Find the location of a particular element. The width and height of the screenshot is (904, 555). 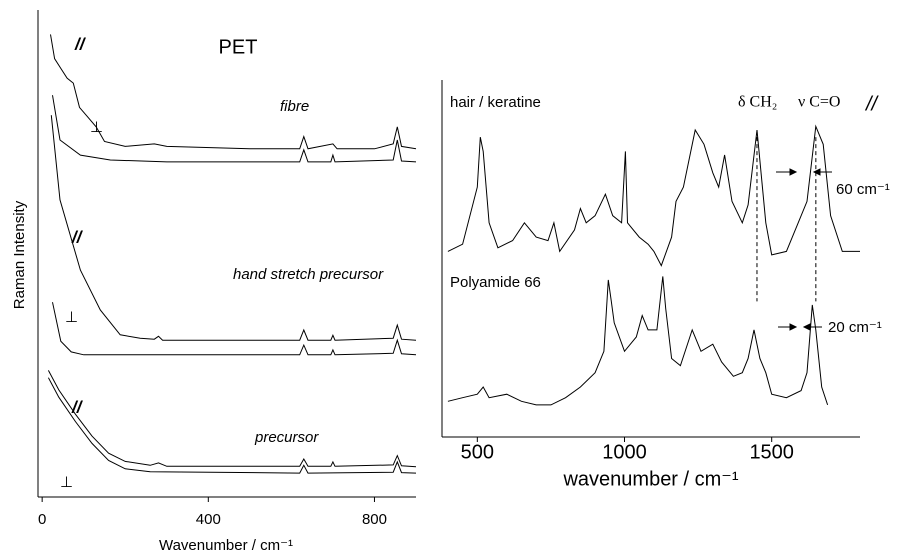

chart-title: PET is located at coordinates (238, 47).